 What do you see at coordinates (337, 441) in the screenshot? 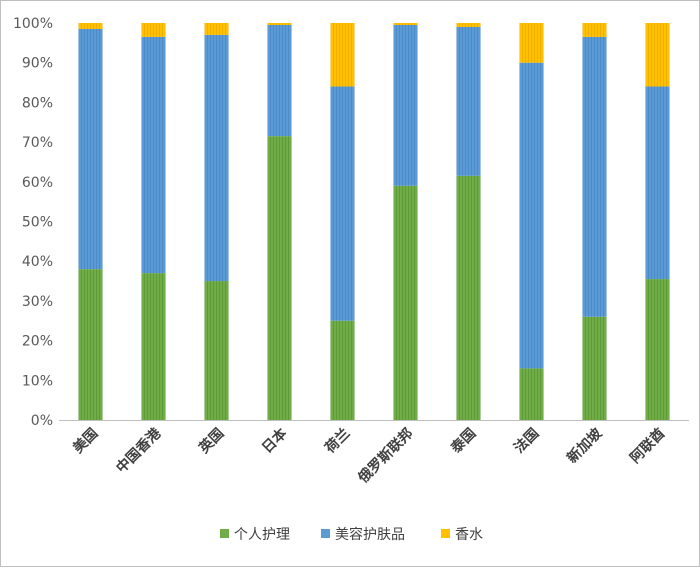
I see `x-category-label: 荷兰` at bounding box center [337, 441].